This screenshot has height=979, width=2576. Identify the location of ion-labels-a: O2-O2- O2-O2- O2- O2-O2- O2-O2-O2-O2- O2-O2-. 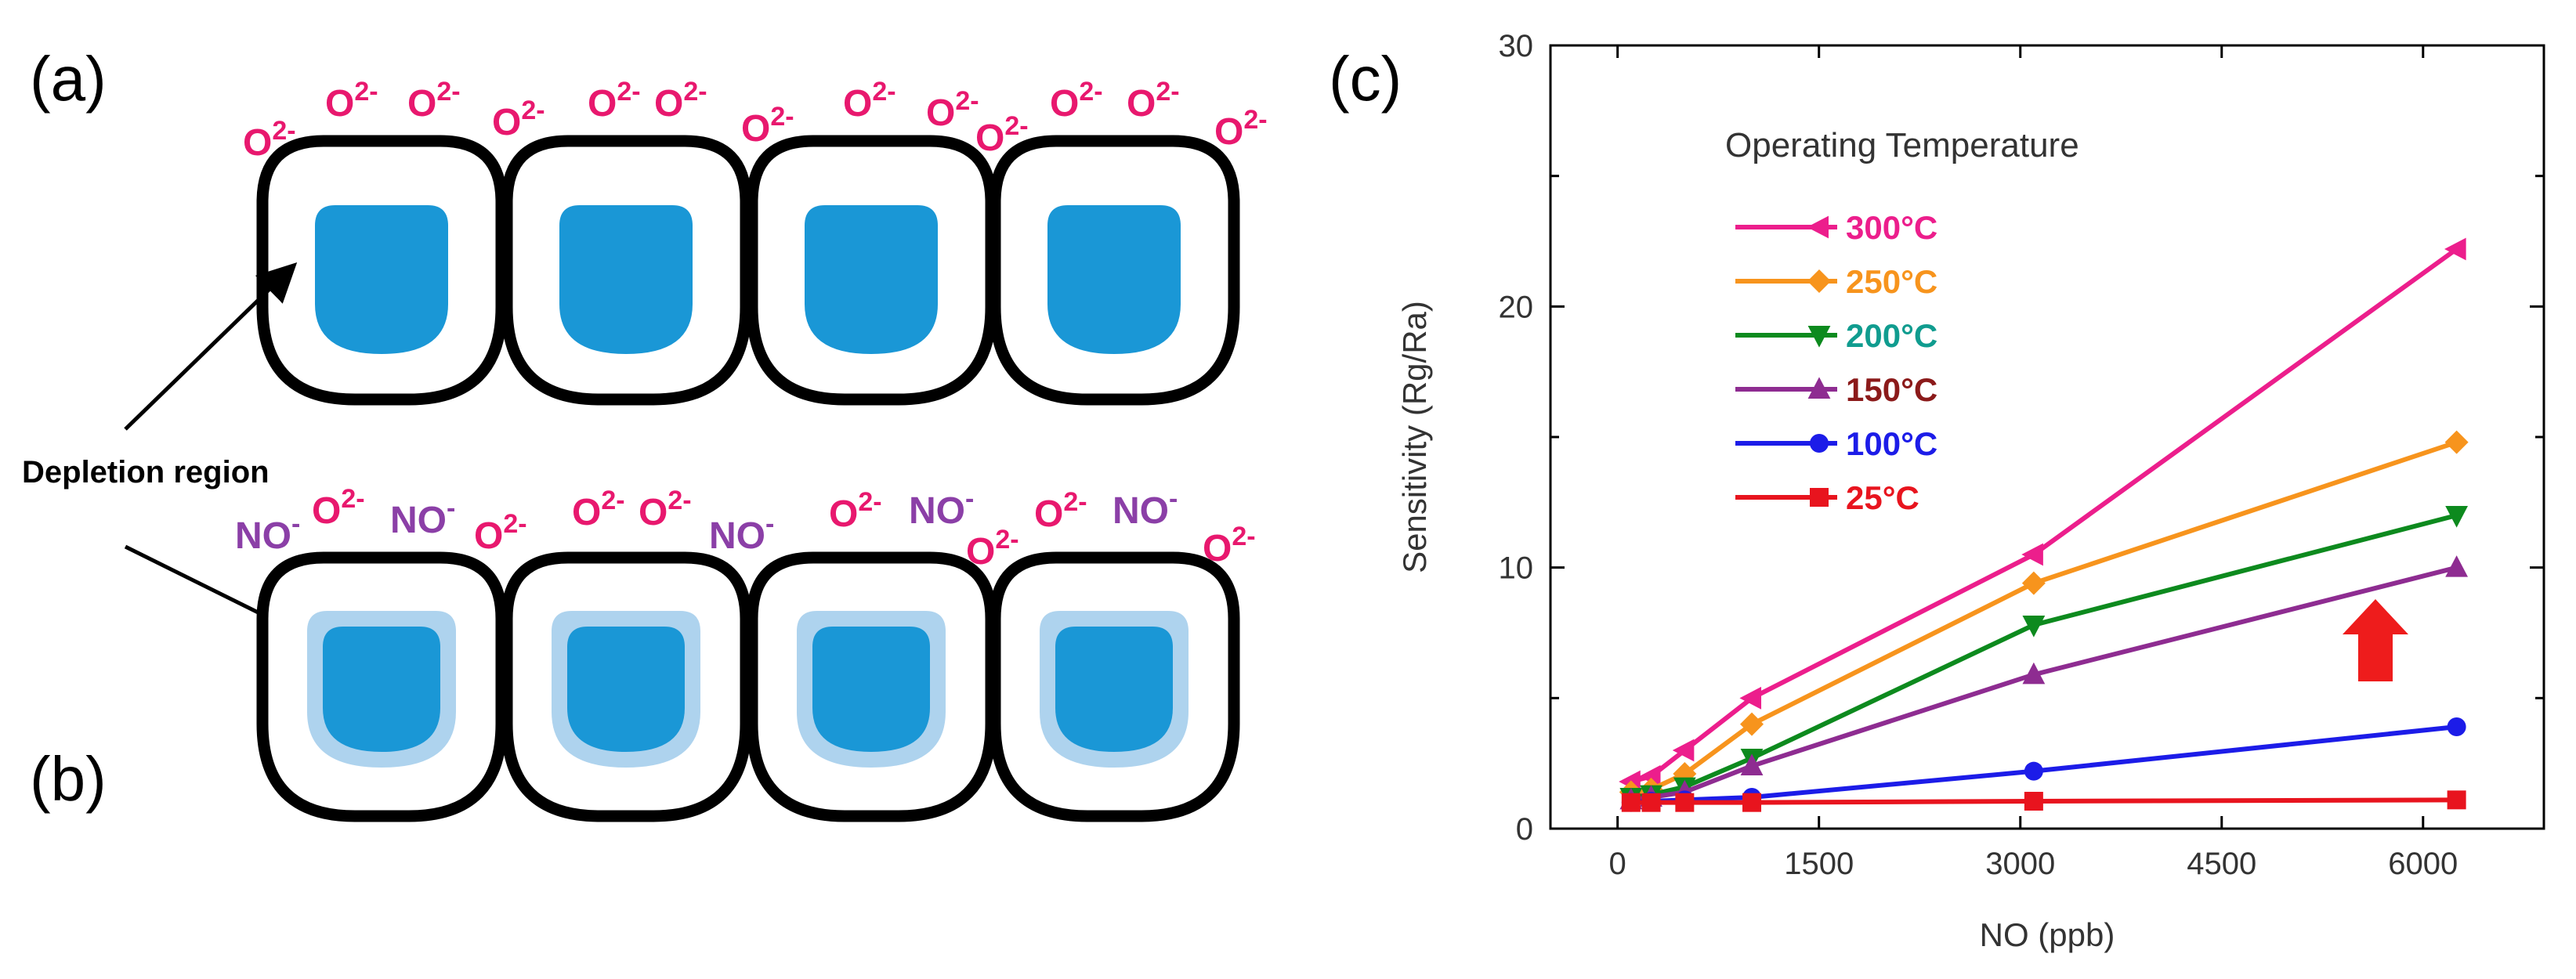
(755, 121).